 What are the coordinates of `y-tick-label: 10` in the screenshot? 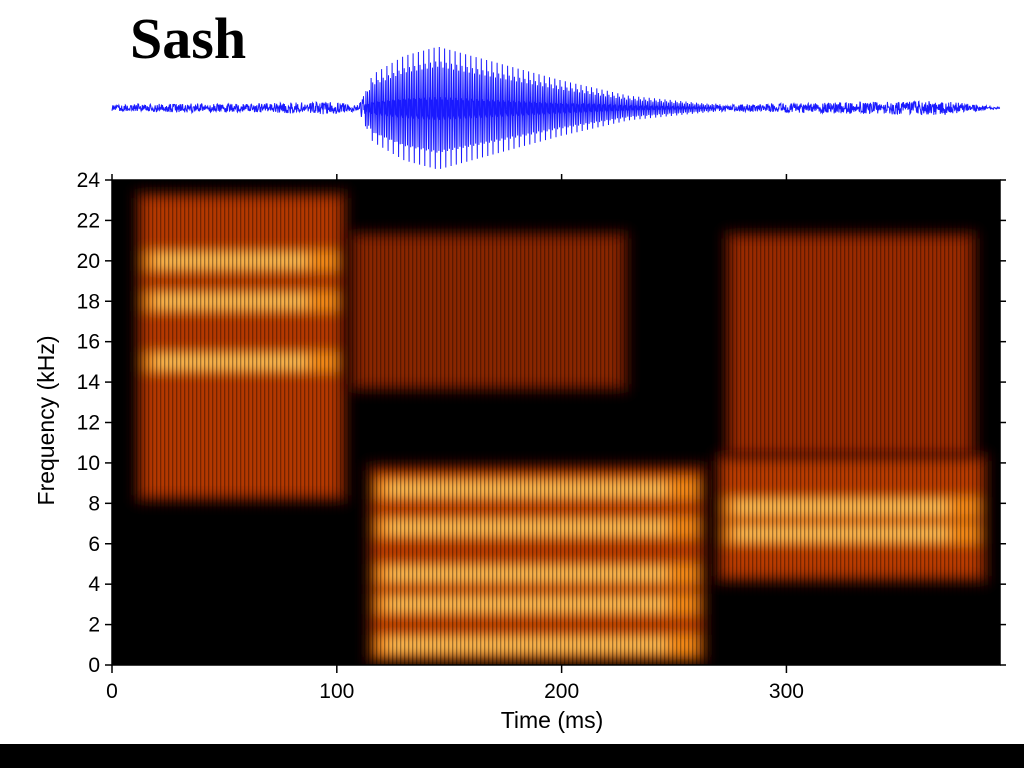 It's located at (88, 463).